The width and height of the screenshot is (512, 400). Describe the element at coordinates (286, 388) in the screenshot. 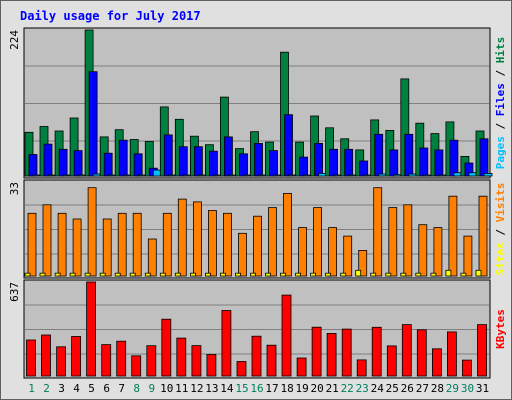

I see `x-tick-label: 18` at that location.